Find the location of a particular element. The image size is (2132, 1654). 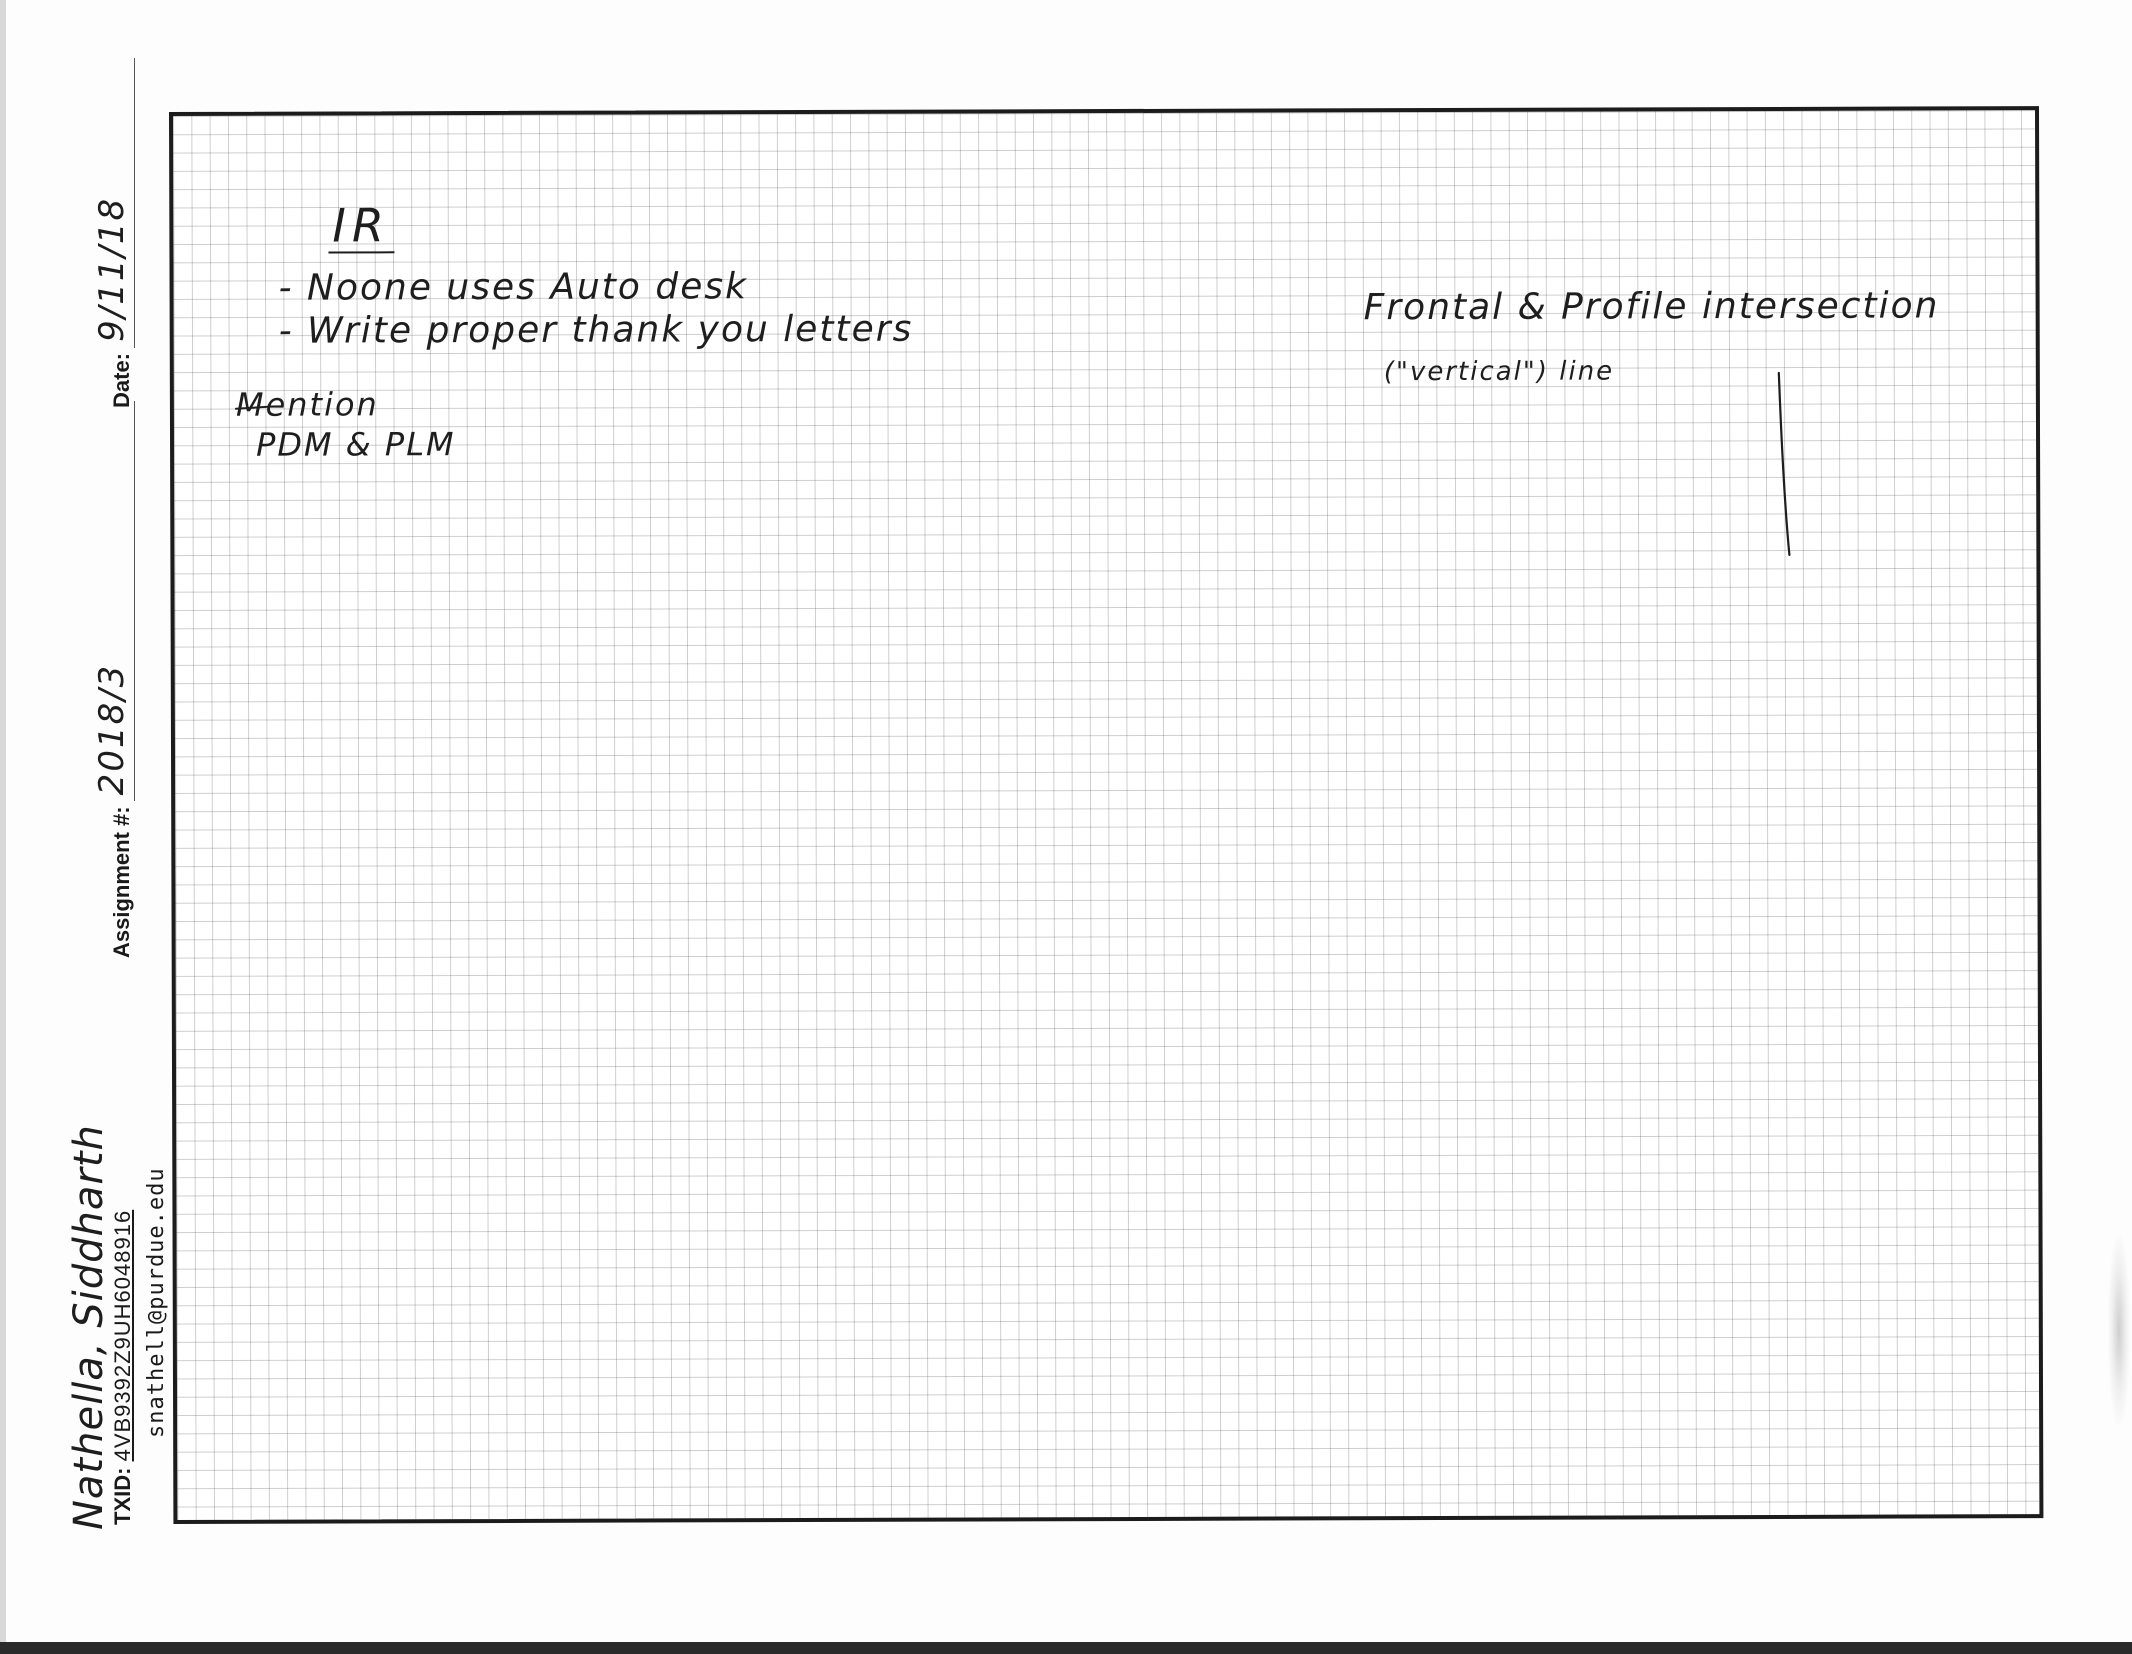

txid-label: TXID: is located at coordinates (122, 1496).